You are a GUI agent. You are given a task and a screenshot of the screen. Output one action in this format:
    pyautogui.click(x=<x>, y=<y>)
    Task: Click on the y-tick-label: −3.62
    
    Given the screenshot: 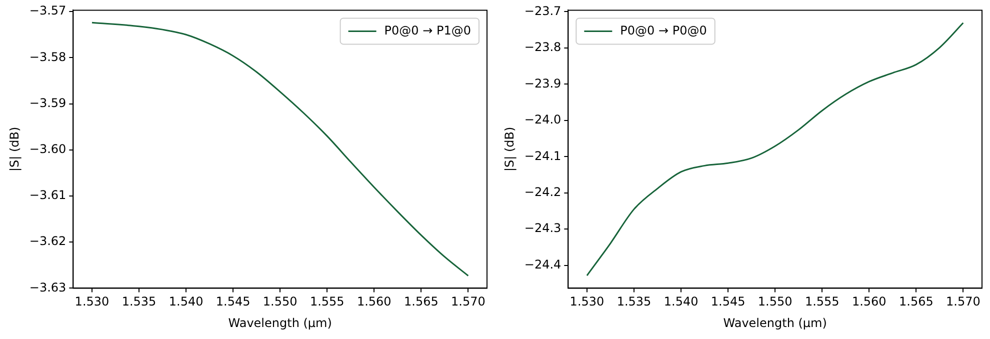 What is the action you would take?
    pyautogui.click(x=47, y=241)
    